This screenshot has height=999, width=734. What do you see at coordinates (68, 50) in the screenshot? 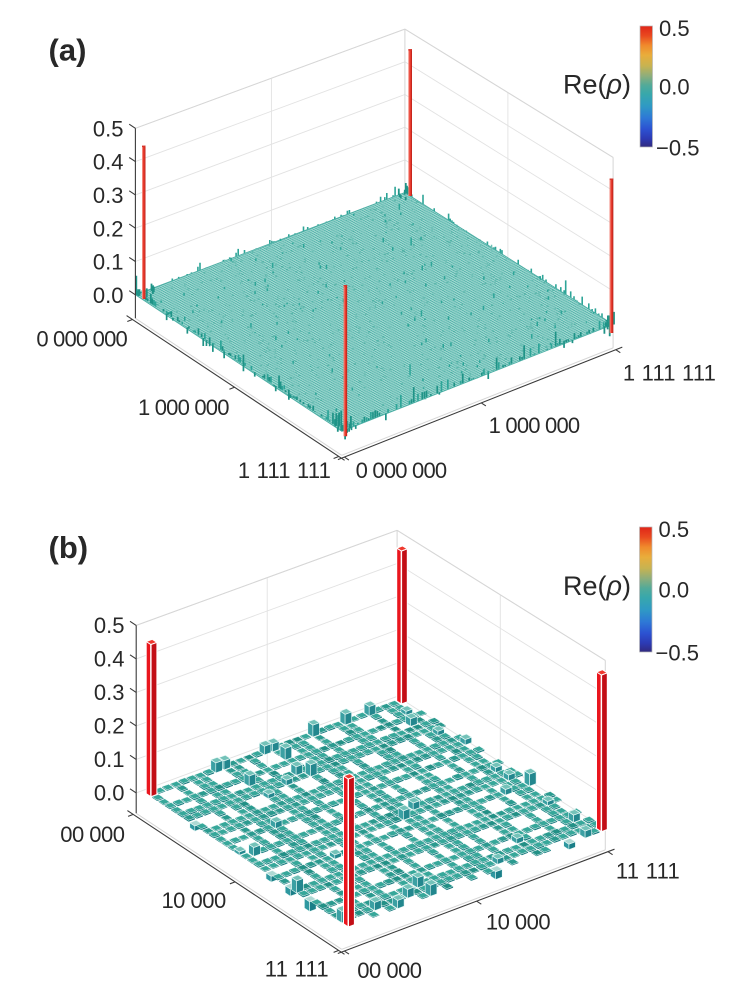
I see `svg-text: (a)` at bounding box center [68, 50].